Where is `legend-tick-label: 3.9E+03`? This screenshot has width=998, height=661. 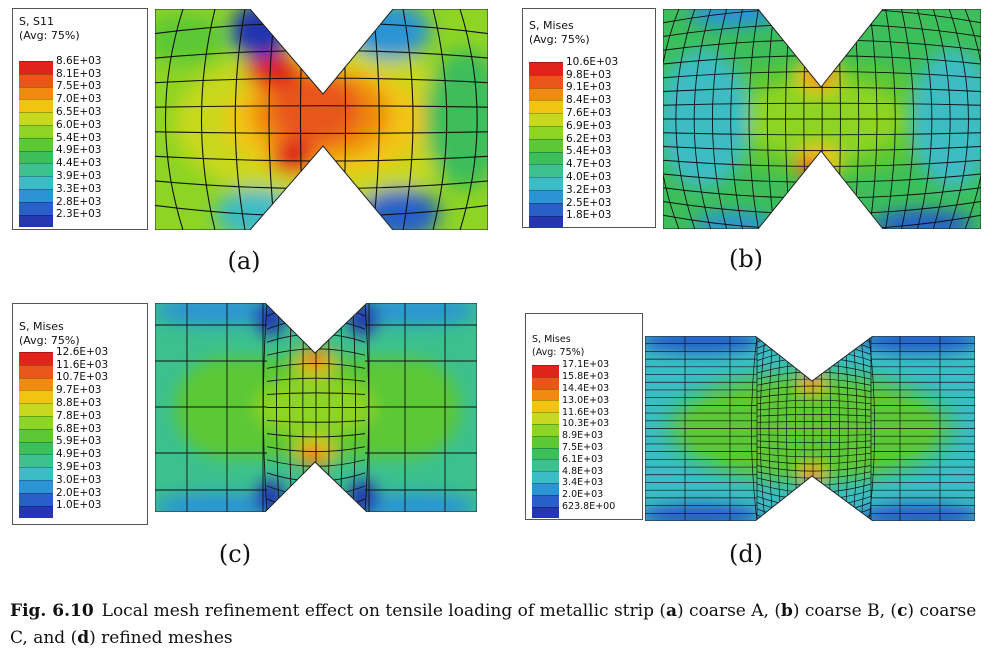 legend-tick-label: 3.9E+03 is located at coordinates (79, 466).